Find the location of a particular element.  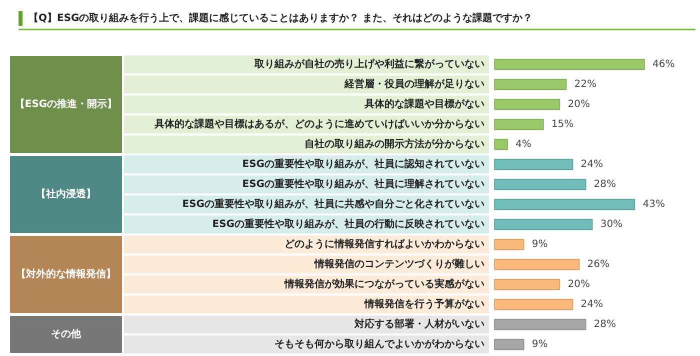

text: その他 is located at coordinates (66, 334).